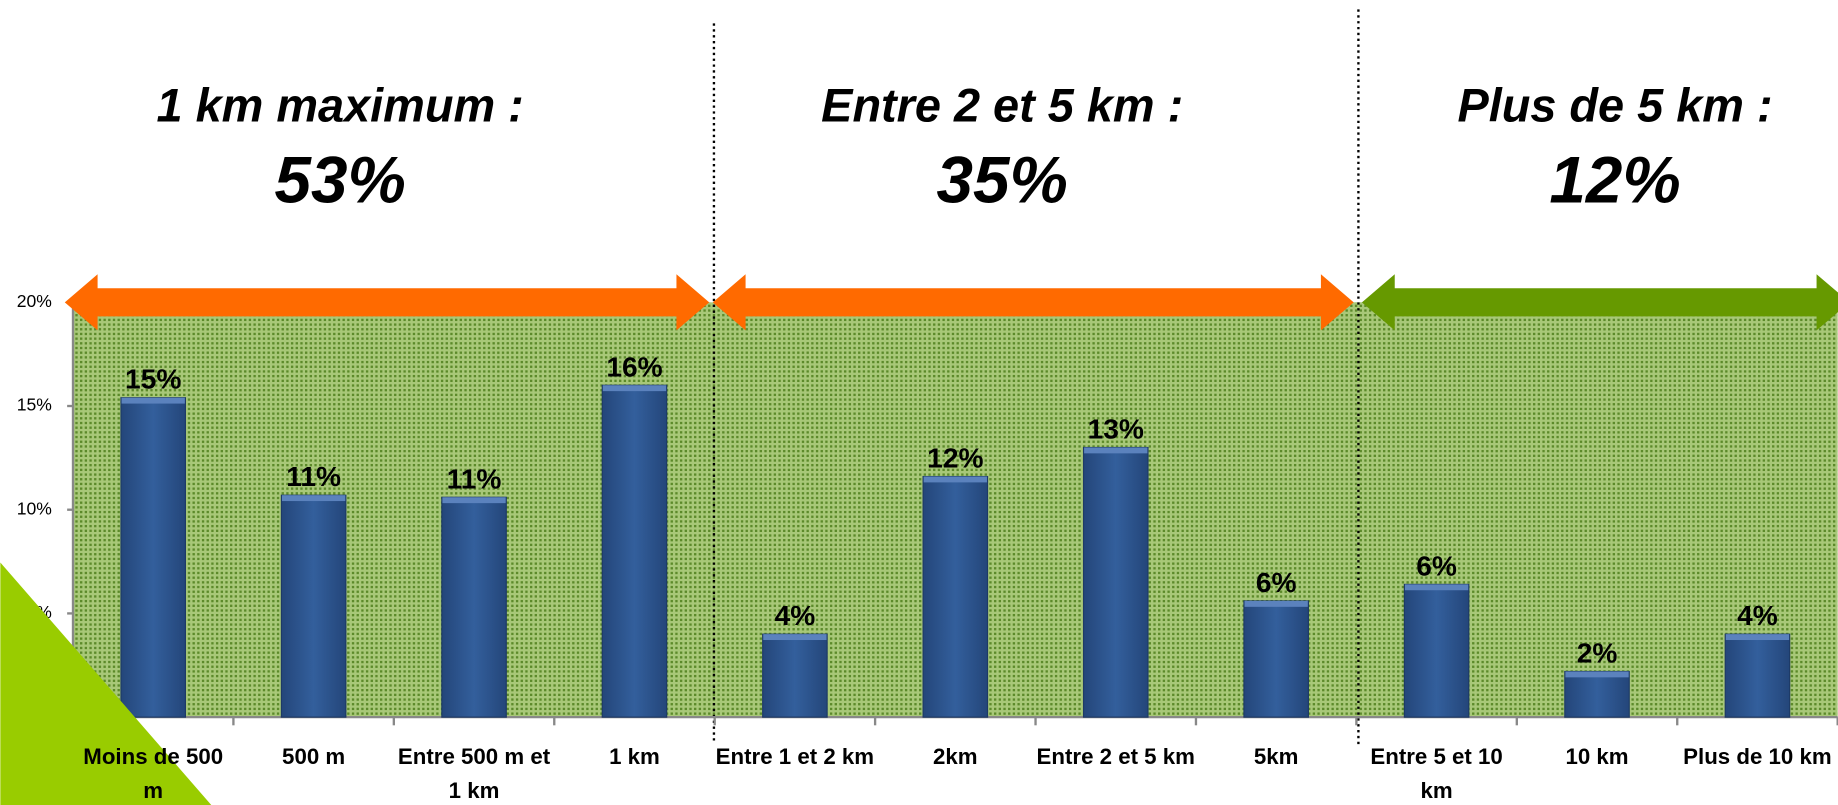 This screenshot has height=805, width=1838. I want to click on x-tick-label: 500 m, so click(314, 757).